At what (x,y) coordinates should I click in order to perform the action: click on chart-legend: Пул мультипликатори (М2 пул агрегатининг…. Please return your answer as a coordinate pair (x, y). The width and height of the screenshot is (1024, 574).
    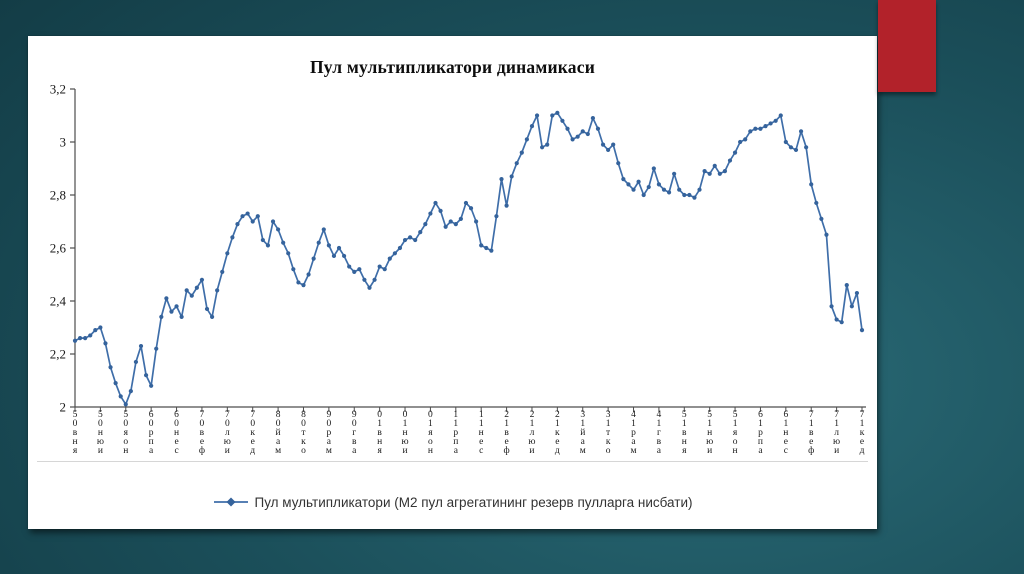
    Looking at the image, I should click on (452, 502).